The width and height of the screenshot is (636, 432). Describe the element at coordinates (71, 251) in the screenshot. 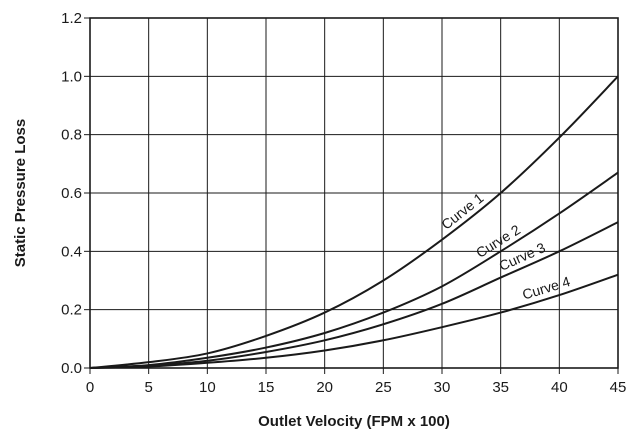

I see `y-tick-label: 0.4` at that location.